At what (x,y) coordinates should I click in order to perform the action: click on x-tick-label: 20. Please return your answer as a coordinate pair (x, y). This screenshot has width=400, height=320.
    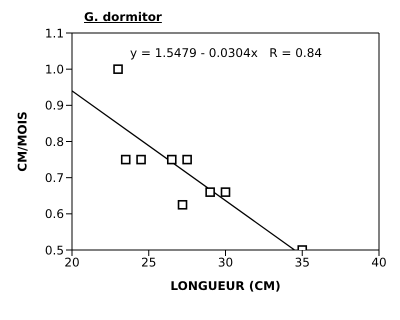
    Looking at the image, I should click on (72, 263).